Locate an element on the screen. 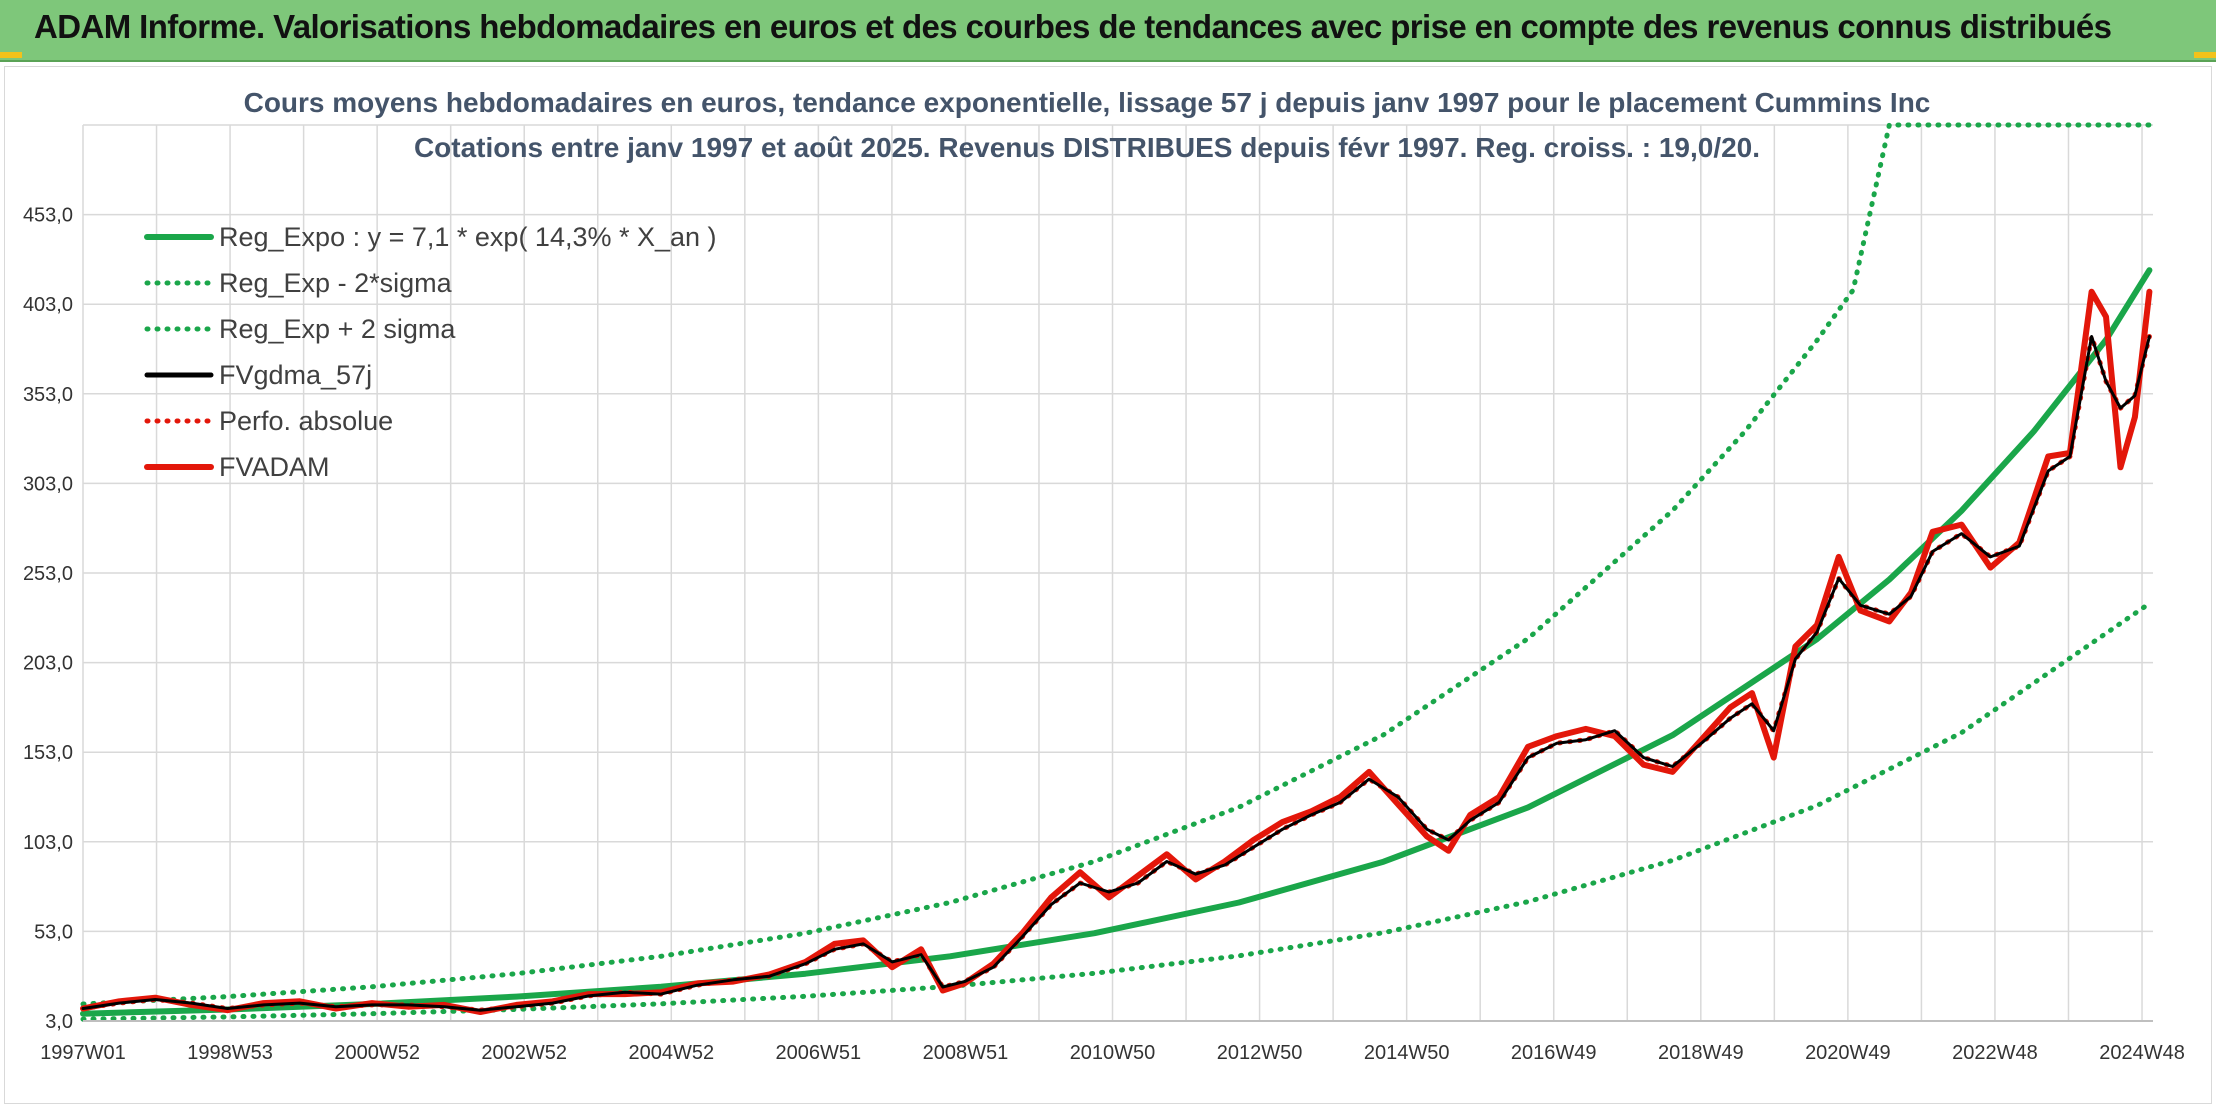 The height and width of the screenshot is (1106, 2216). x-tick-label: 2008W51 is located at coordinates (966, 1053).